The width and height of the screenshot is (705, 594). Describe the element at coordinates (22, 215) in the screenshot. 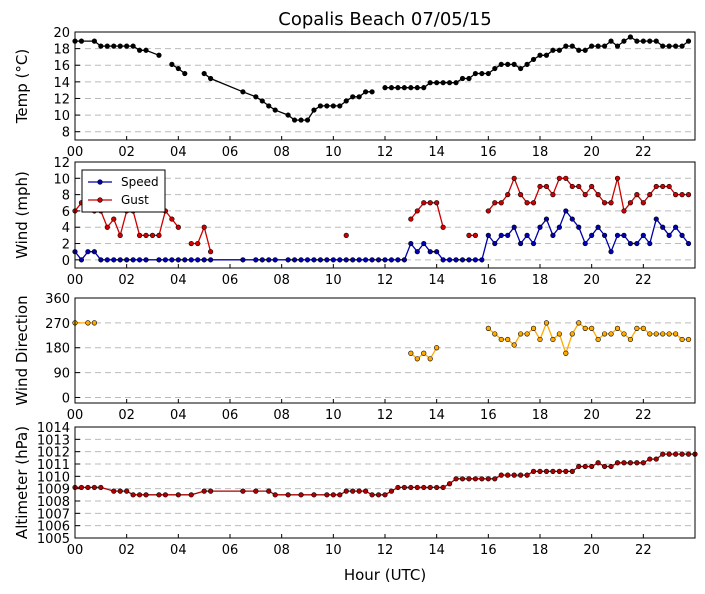

I see `wind-y-axis-label: Wind (mph)` at that location.